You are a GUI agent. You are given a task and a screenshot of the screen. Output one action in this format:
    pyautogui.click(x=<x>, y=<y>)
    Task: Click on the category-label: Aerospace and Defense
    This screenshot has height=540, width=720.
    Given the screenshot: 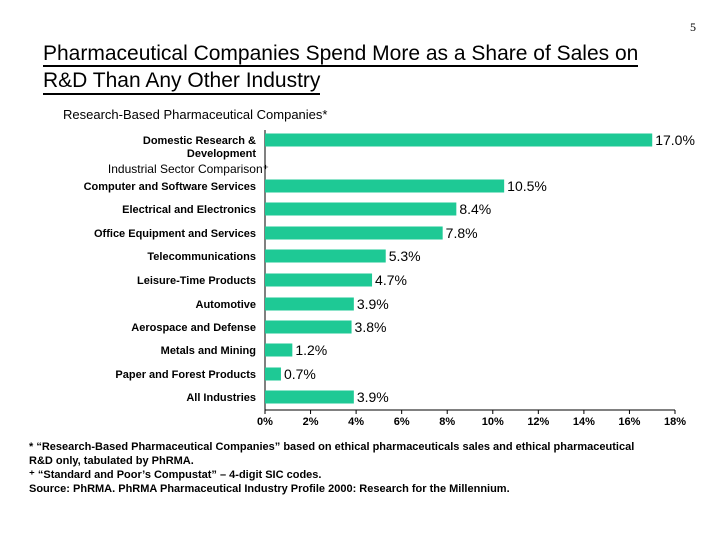 What is the action you would take?
    pyautogui.click(x=193, y=328)
    